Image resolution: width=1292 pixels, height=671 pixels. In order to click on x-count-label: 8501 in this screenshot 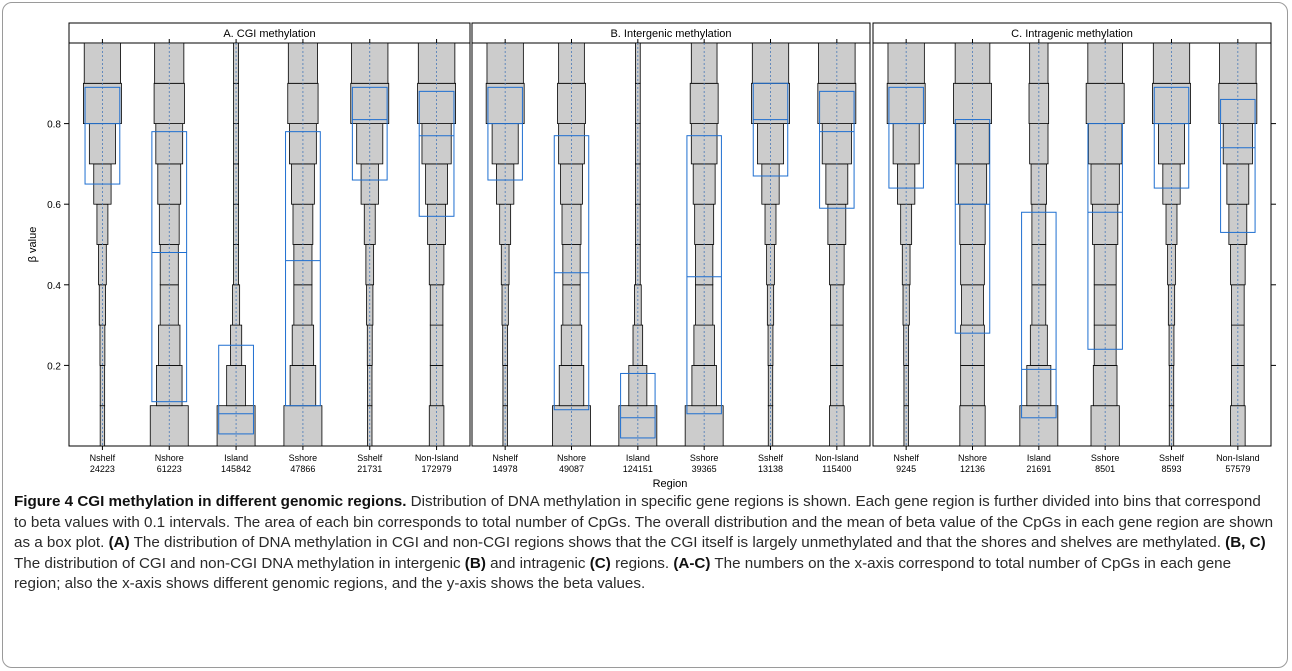, I will do `click(1105, 469)`.